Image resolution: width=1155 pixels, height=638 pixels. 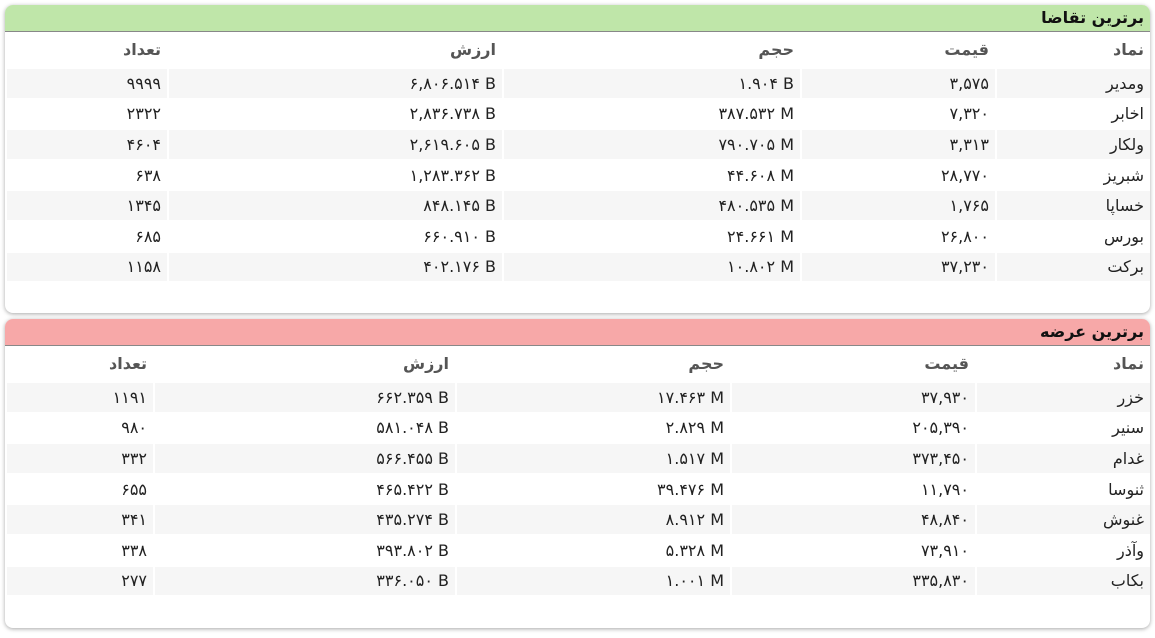 What do you see at coordinates (964, 236) in the screenshot?
I see `price-text: ۲۶,۸۰۰` at bounding box center [964, 236].